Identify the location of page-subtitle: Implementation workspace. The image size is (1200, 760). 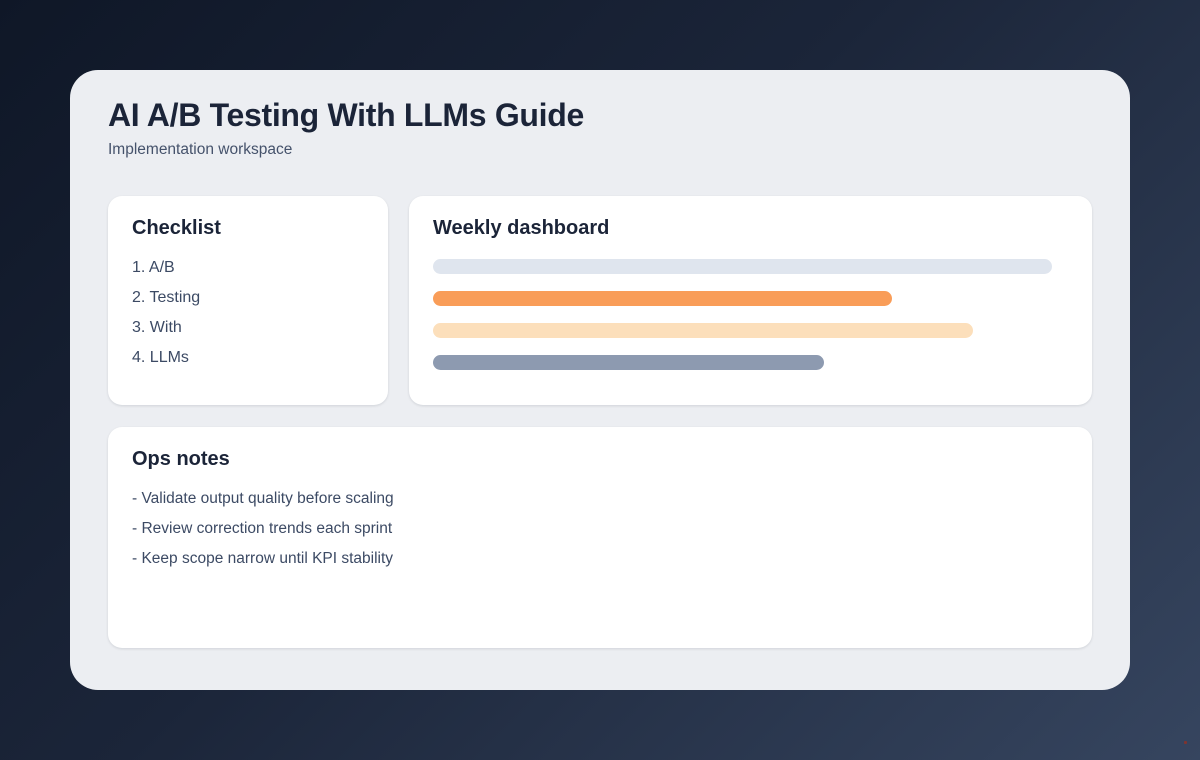
(200, 149).